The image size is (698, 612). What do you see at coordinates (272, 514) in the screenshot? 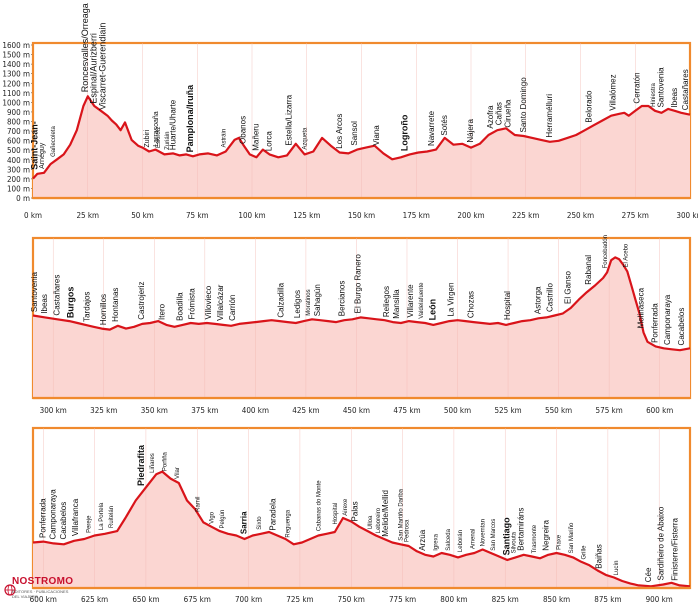
I see `place-label: Paradela` at bounding box center [272, 514].